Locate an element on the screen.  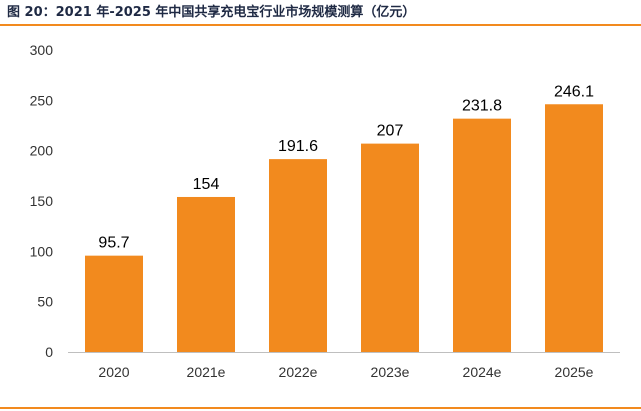
x-tick-label: 2021e is located at coordinates (206, 372).